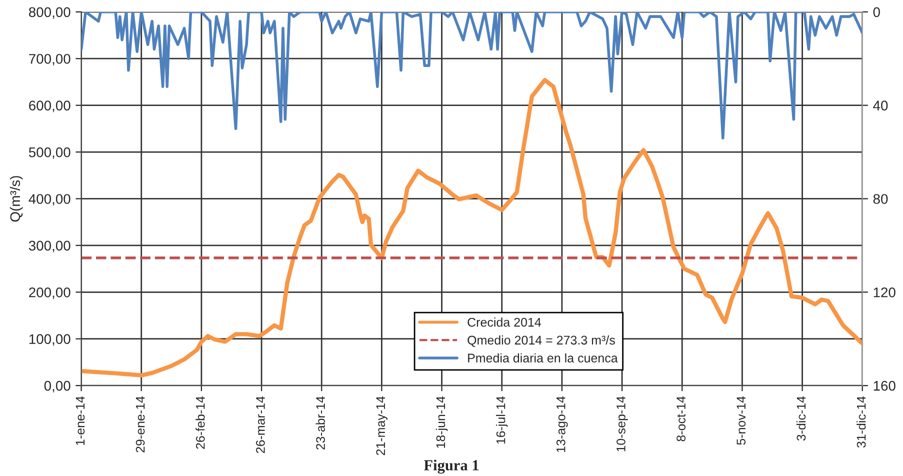 This screenshot has width=903, height=476. I want to click on text: Figura 1, so click(451, 467).